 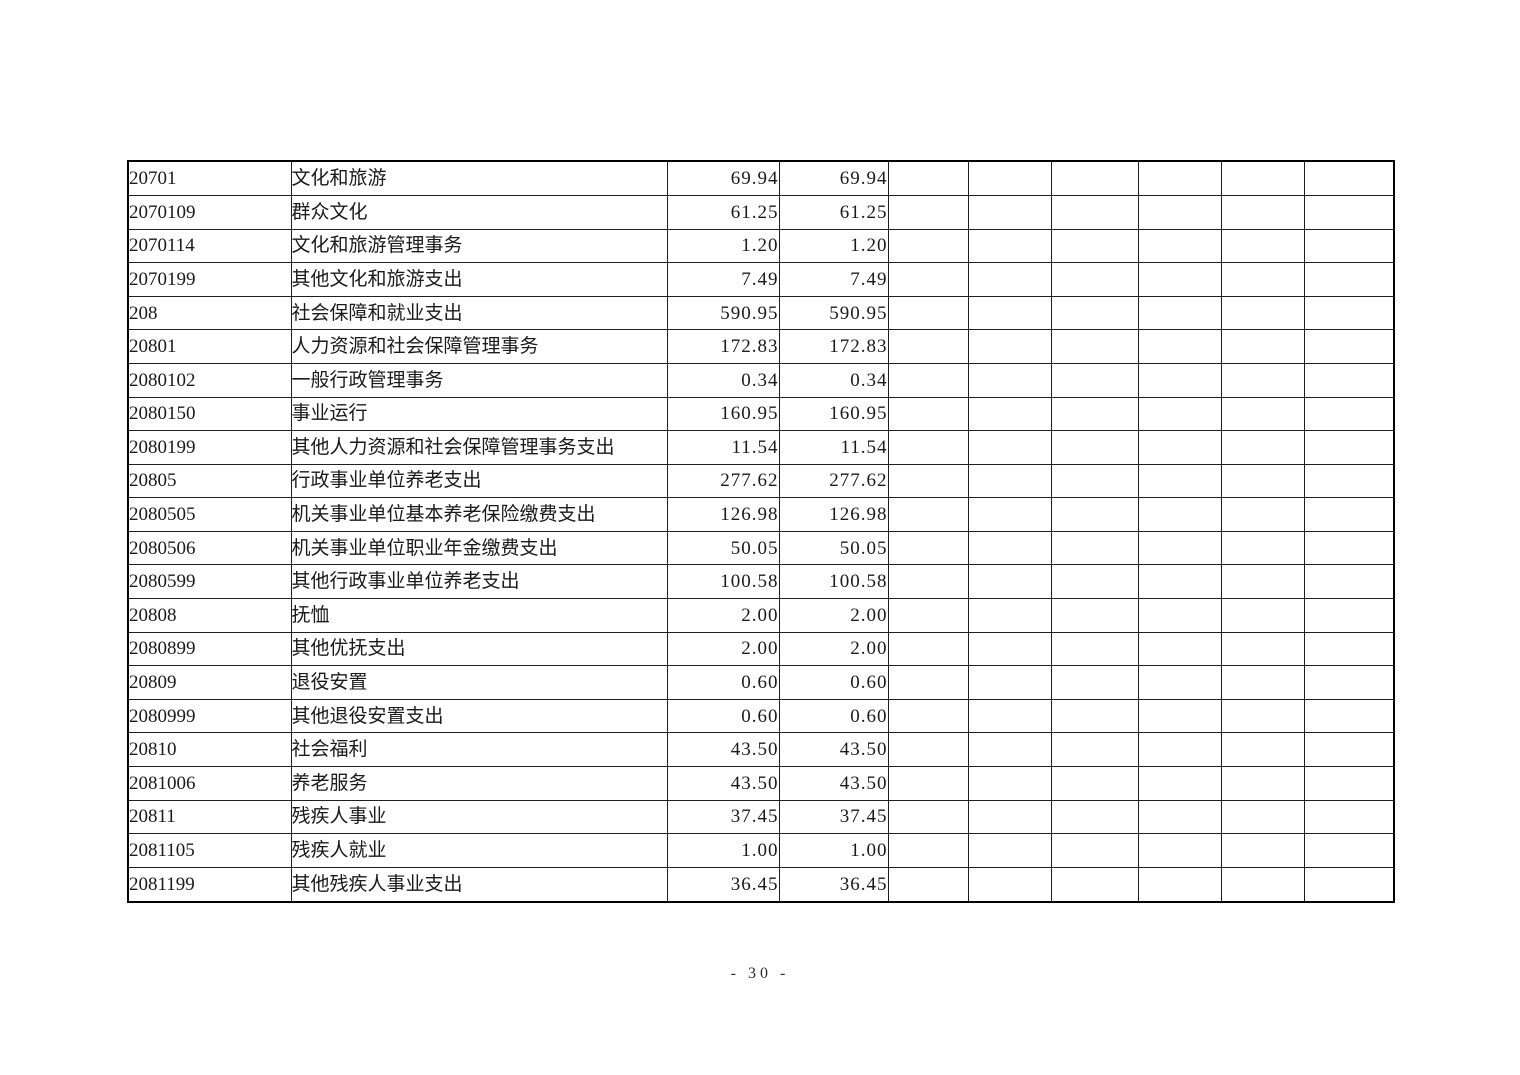 What do you see at coordinates (209, 447) in the screenshot?
I see `code-cell: 2080199` at bounding box center [209, 447].